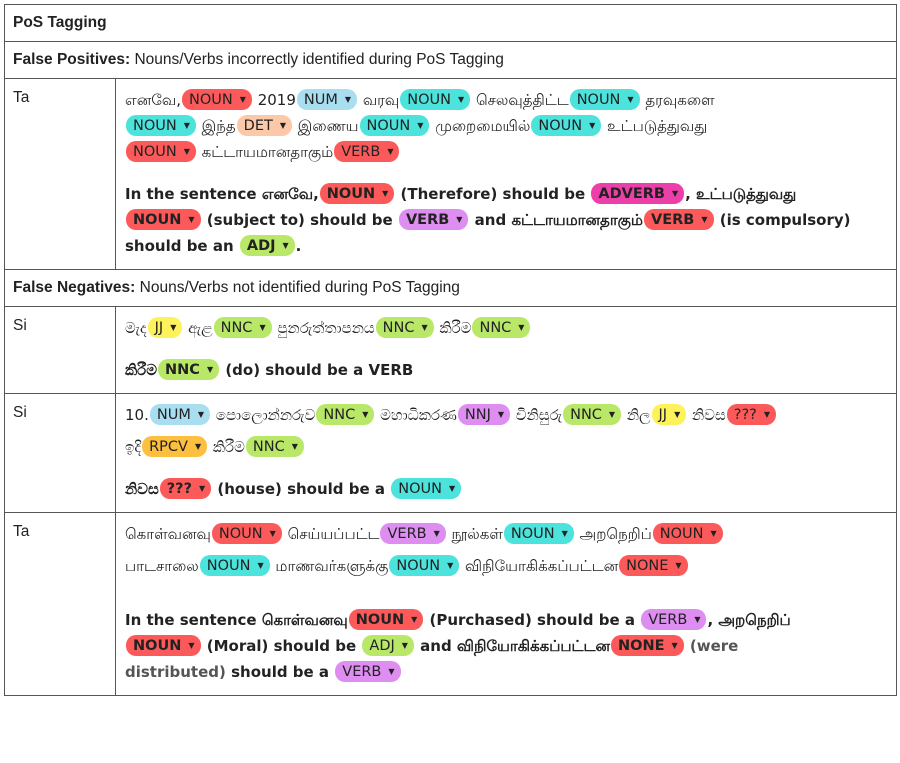  What do you see at coordinates (782, 220) in the screenshot?
I see `note-text: (is compulsory)` at bounding box center [782, 220].